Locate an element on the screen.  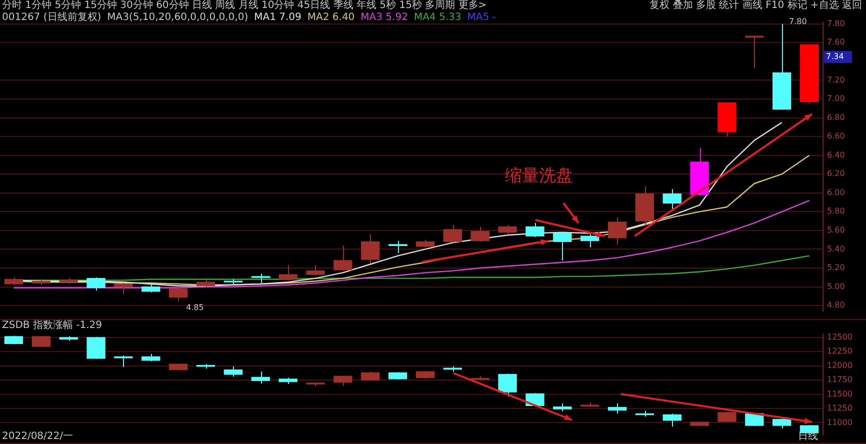
y-tick-label: 7.20 is located at coordinates (836, 79).